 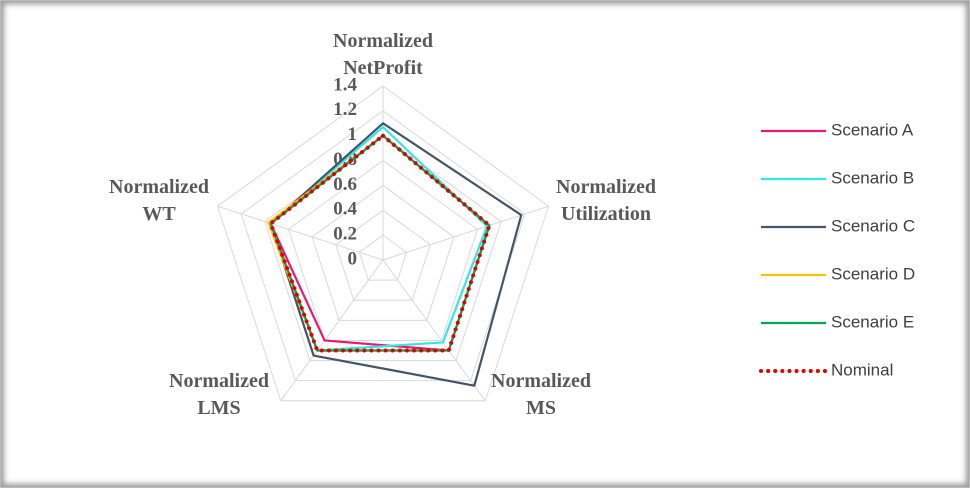 I want to click on axis-label: Normalized WT, so click(x=159, y=200).